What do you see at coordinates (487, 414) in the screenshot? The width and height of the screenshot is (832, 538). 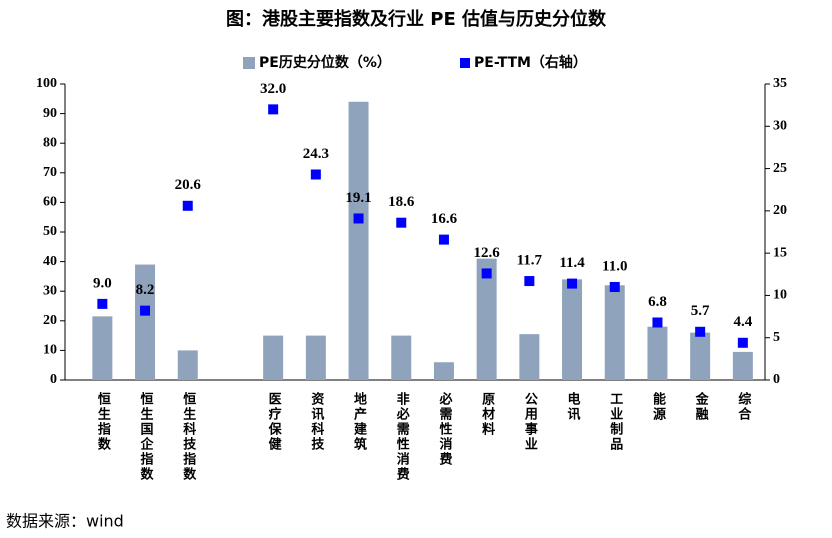 I see `x-tick-label: 原材料` at bounding box center [487, 414].